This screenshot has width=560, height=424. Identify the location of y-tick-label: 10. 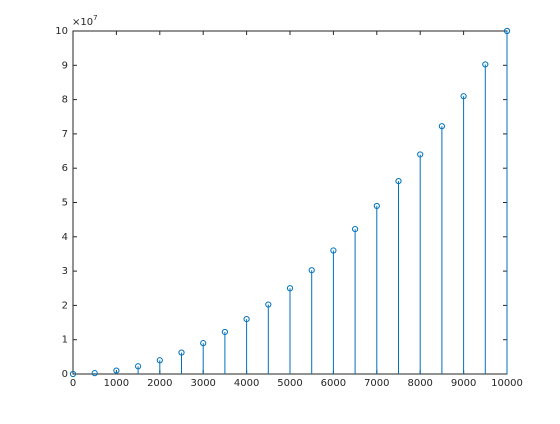
(61, 31).